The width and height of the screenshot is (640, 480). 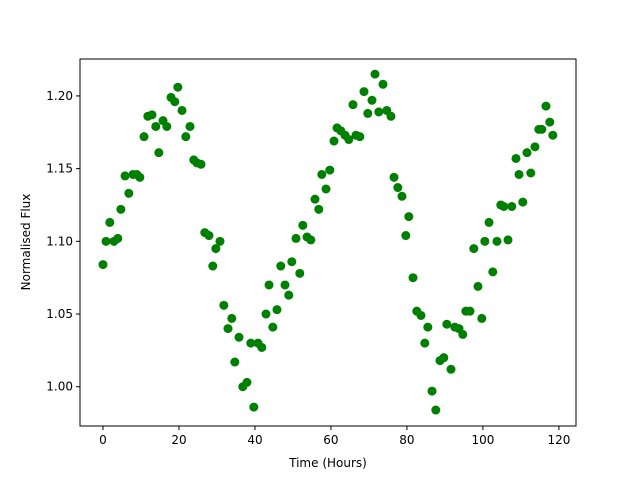 What do you see at coordinates (178, 440) in the screenshot?
I see `x-tick-label: 20` at bounding box center [178, 440].